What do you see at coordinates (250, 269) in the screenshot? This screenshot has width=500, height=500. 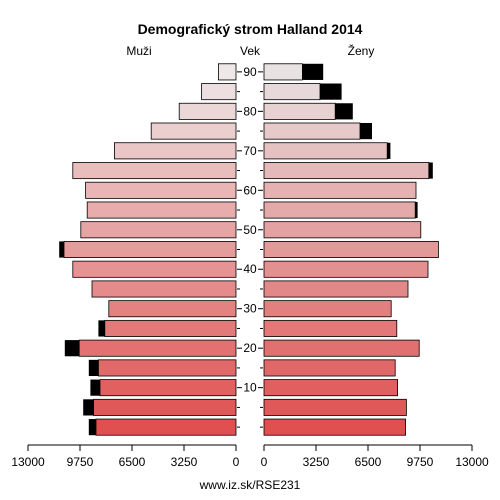 I see `age-tick-label: 40` at bounding box center [250, 269].